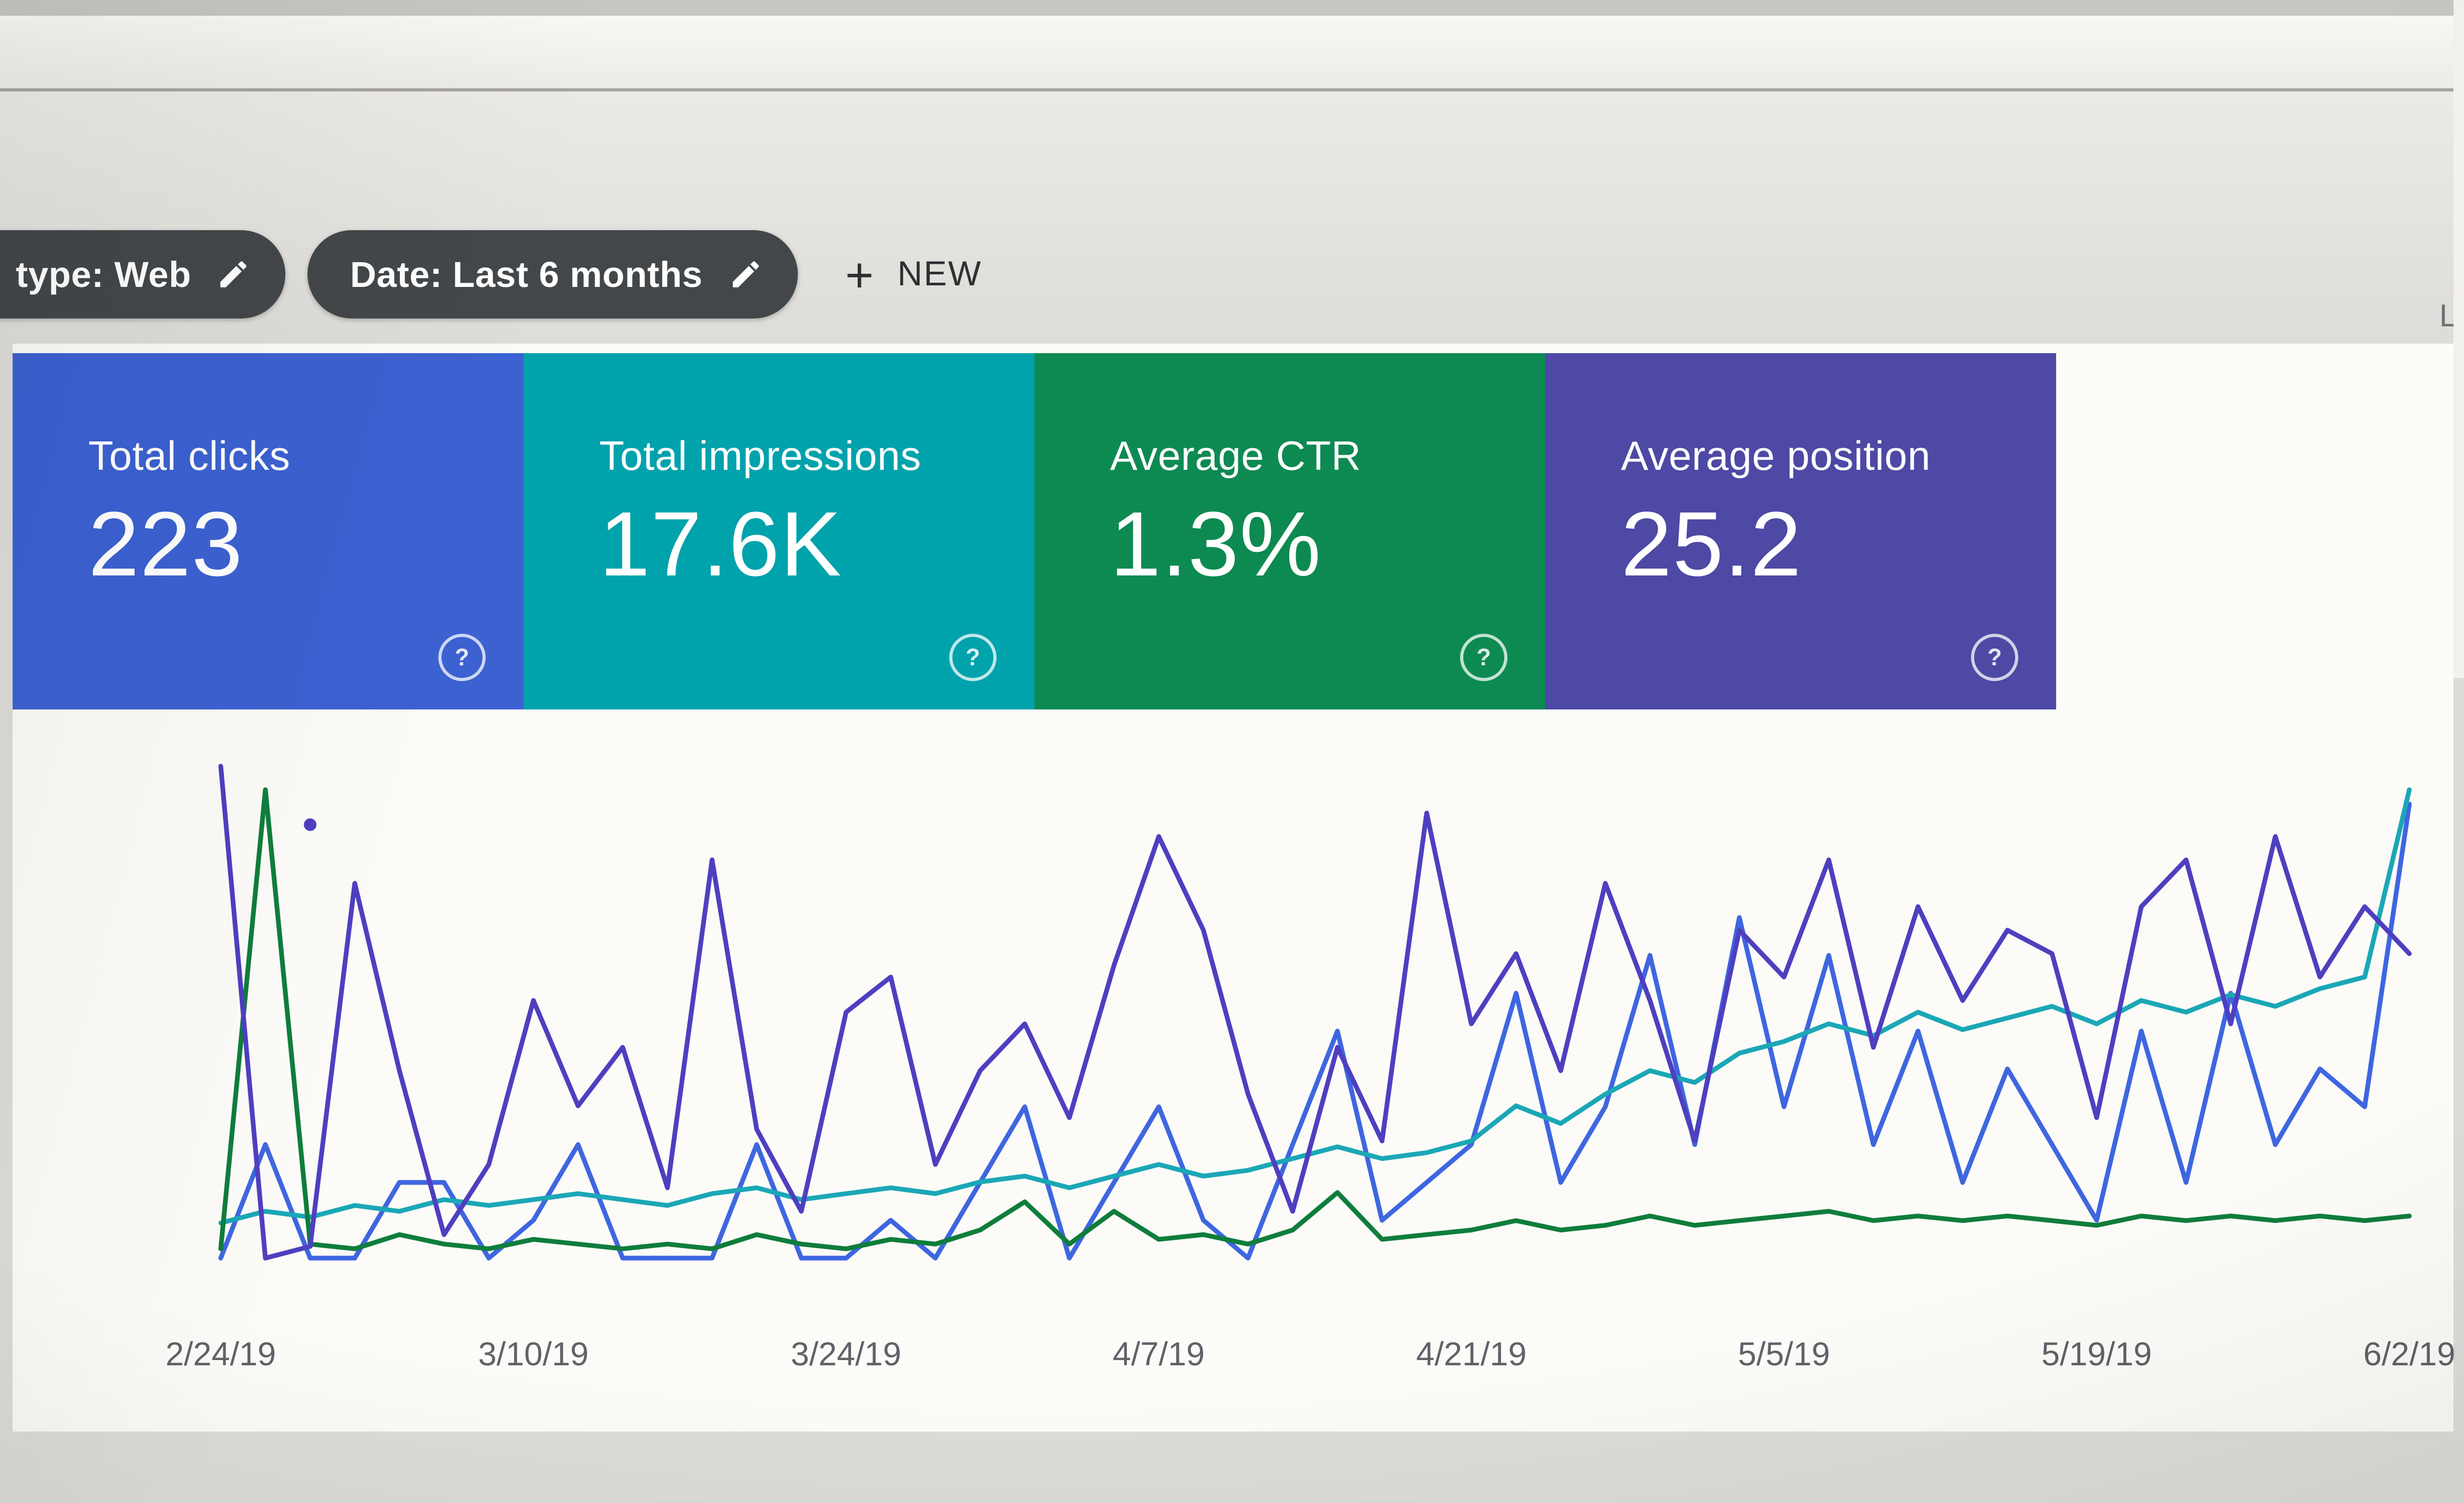 The width and height of the screenshot is (2464, 1503). I want to click on search-type-chip-label: type: Web, so click(103, 273).